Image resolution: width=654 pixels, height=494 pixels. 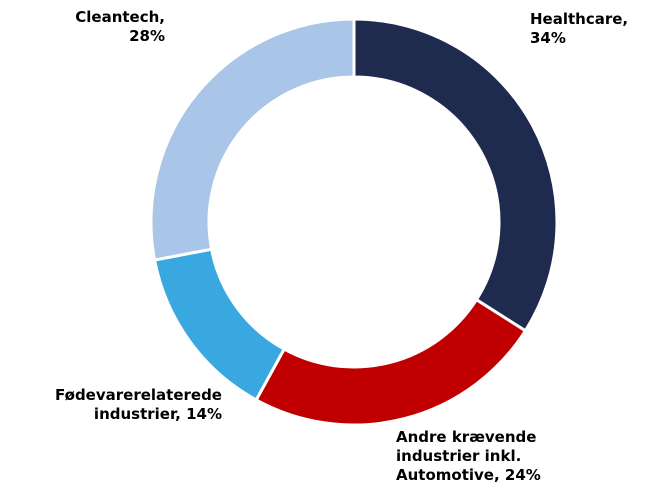 What do you see at coordinates (138, 404) in the screenshot?
I see `data-label: Fødevarerelaterede industrier, 14%` at bounding box center [138, 404].